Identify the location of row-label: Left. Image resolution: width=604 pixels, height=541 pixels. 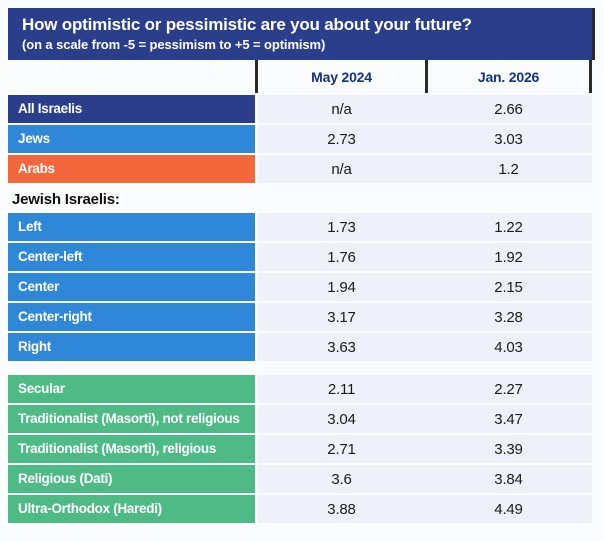
(131, 227).